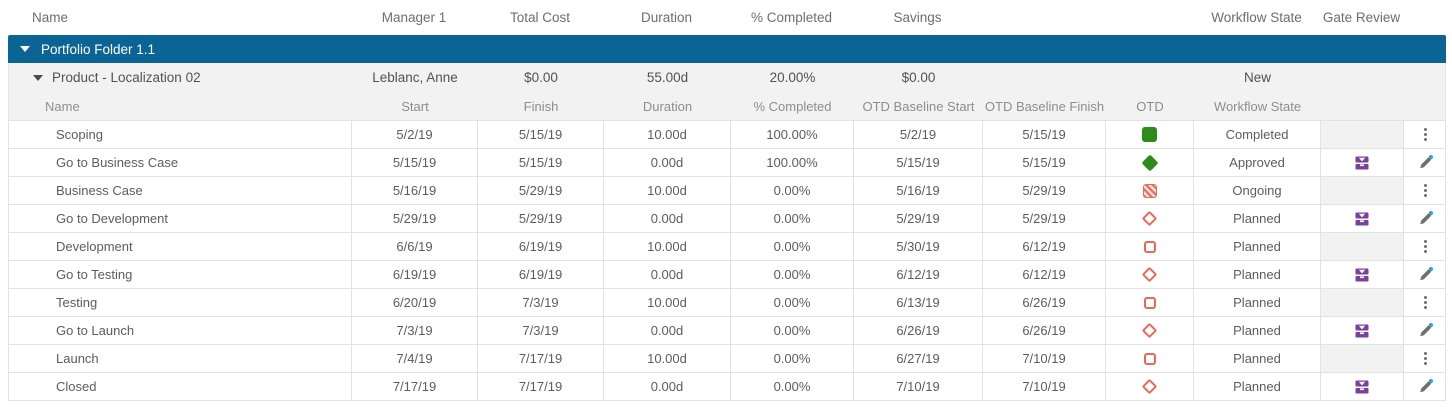 The image size is (1452, 411). Describe the element at coordinates (62, 106) in the screenshot. I see `subheader-name: Name` at that location.